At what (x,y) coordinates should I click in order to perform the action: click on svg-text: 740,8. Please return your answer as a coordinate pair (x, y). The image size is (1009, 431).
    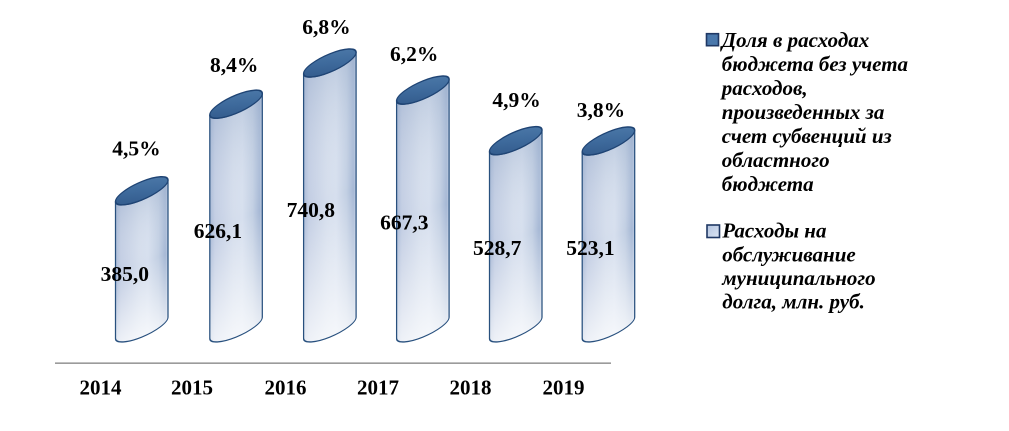
    Looking at the image, I should click on (311, 210).